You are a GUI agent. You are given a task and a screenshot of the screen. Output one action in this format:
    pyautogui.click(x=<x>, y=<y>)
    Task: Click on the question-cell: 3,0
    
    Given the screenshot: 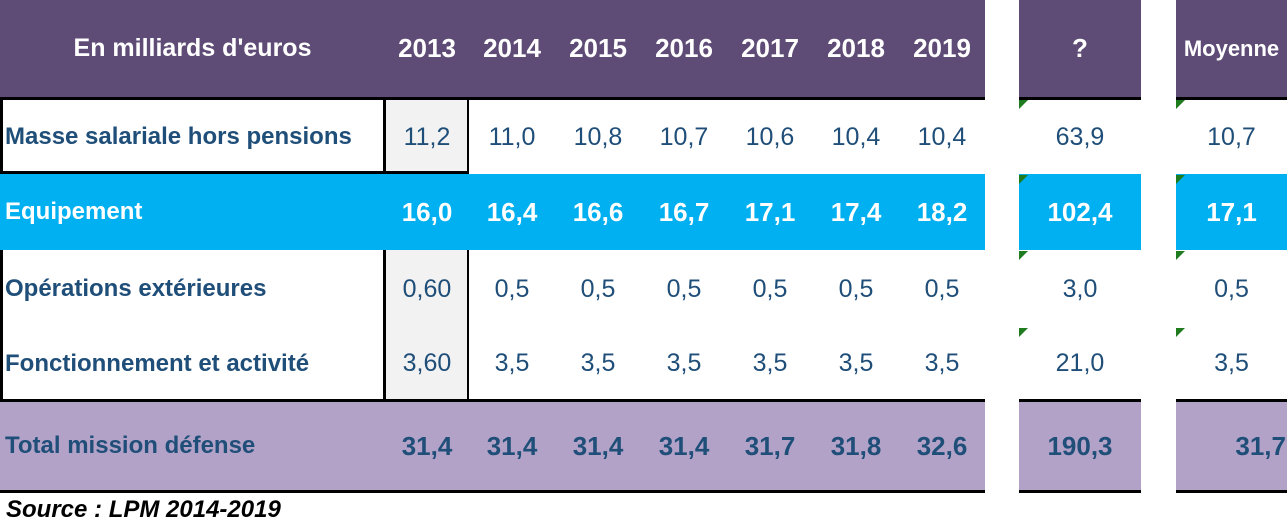 What is the action you would take?
    pyautogui.click(x=1080, y=288)
    